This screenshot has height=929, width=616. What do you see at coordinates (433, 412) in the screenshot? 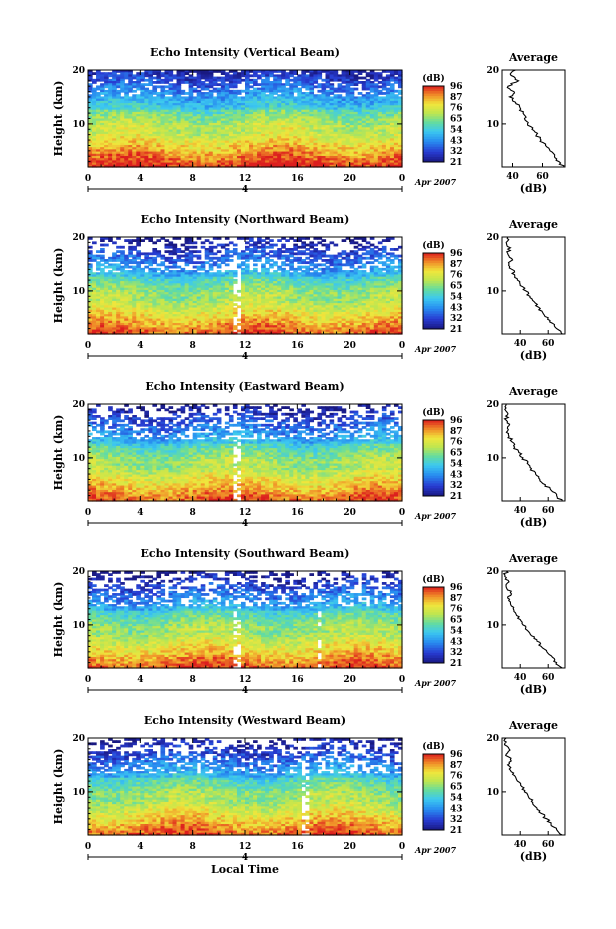
I see `colorbar-label: (dB)` at bounding box center [433, 412].